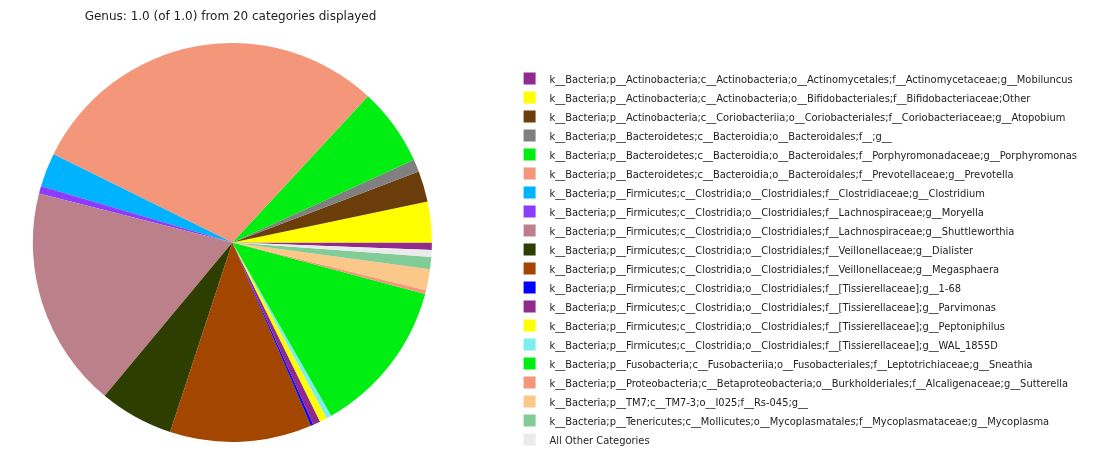 Image resolution: width=1119 pixels, height=459 pixels. Describe the element at coordinates (230, 15) in the screenshot. I see `chart-title: Genus: 1.0 (of 1.0) from 20 categories displayed` at that location.